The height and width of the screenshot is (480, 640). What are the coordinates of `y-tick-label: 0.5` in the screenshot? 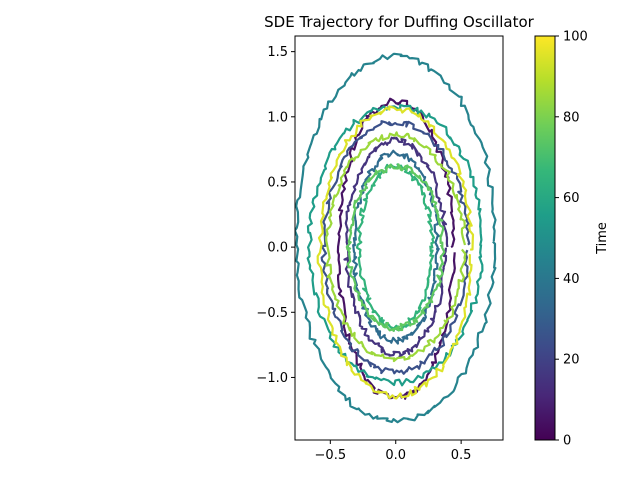 It's located at (277, 182).